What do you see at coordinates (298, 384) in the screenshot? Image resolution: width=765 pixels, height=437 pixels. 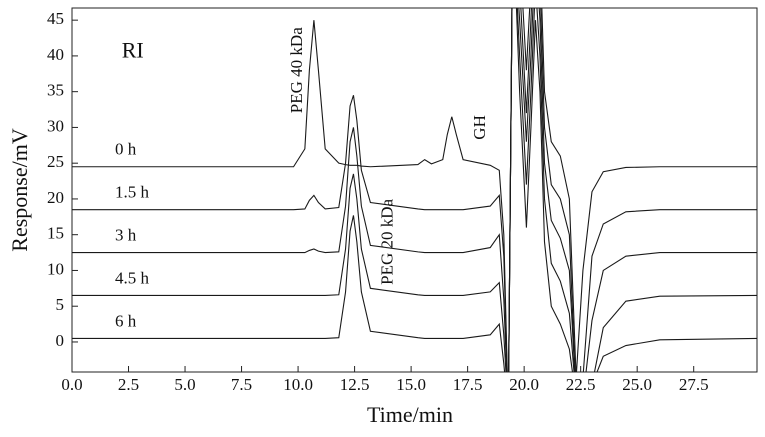 I see `x-tick-label: 10.0` at bounding box center [298, 384].